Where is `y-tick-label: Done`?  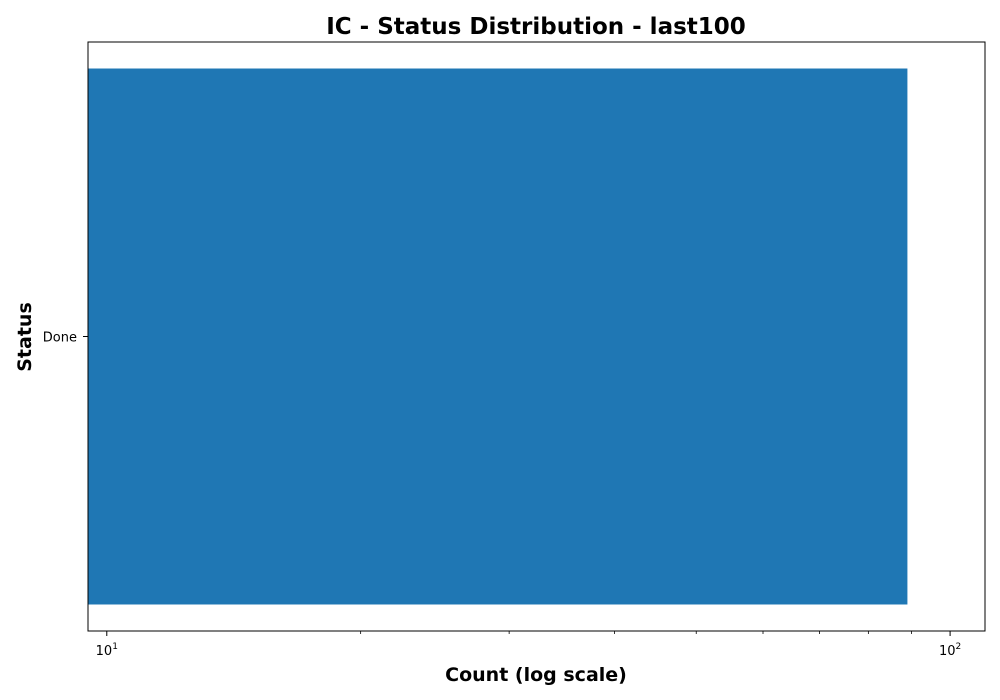
y-tick-label: Done is located at coordinates (60, 338).